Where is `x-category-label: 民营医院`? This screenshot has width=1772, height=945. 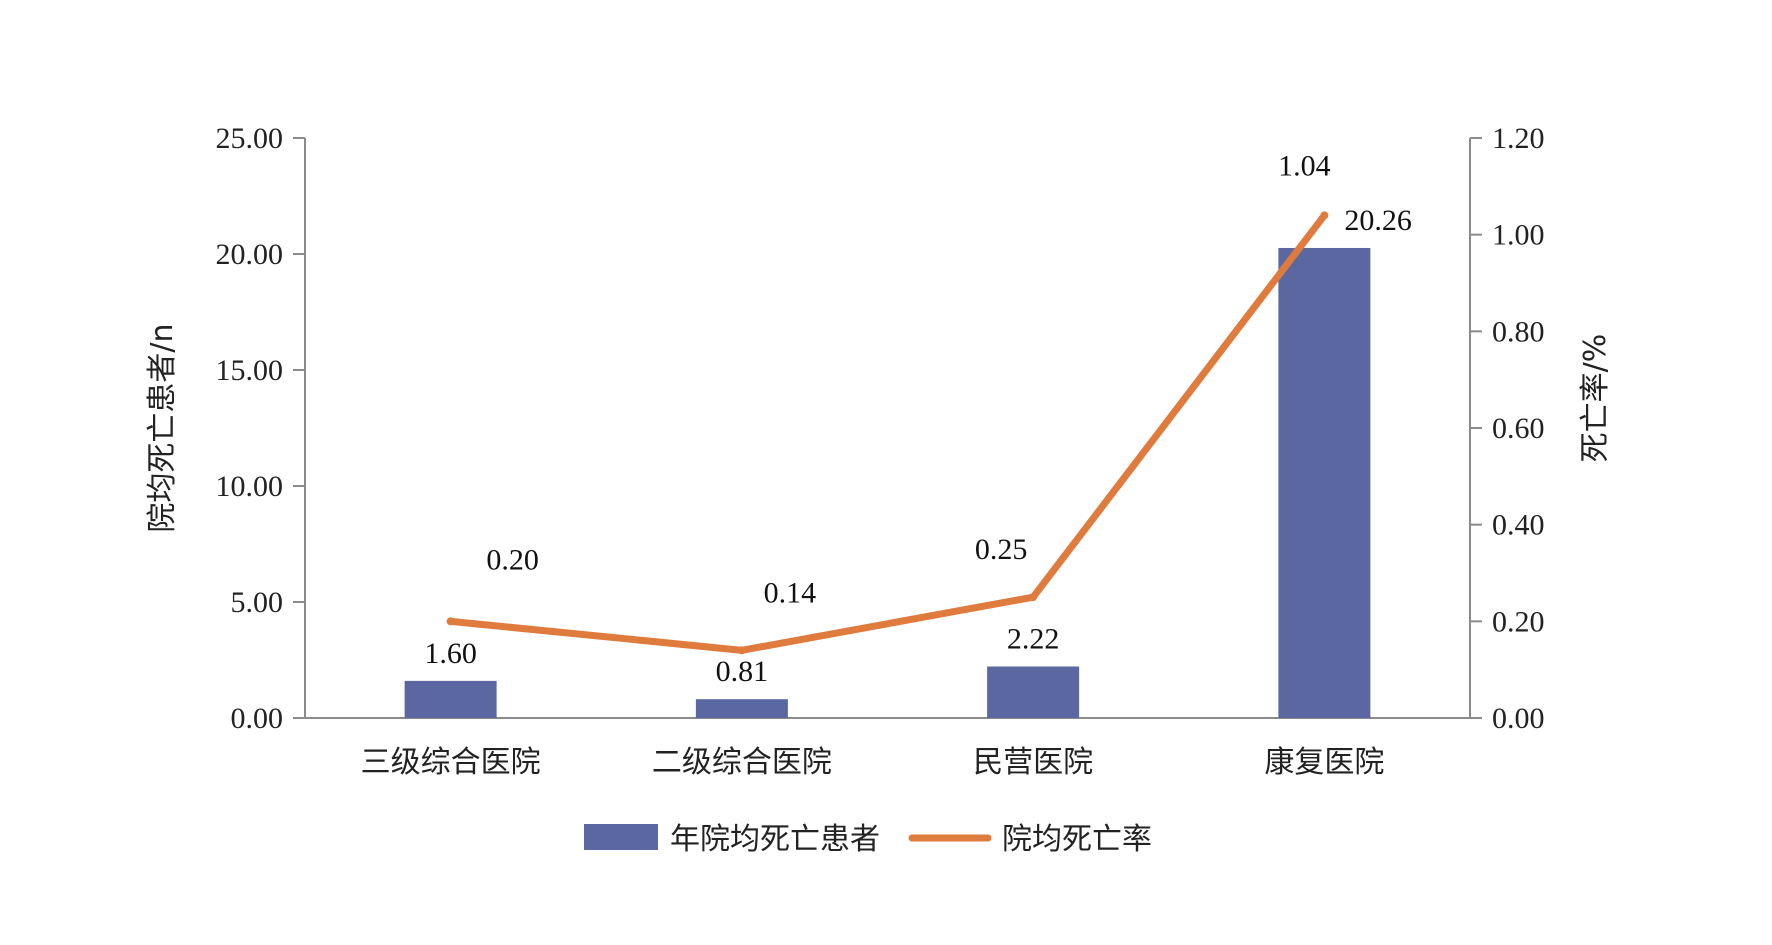
x-category-label: 民营医院 is located at coordinates (1033, 762).